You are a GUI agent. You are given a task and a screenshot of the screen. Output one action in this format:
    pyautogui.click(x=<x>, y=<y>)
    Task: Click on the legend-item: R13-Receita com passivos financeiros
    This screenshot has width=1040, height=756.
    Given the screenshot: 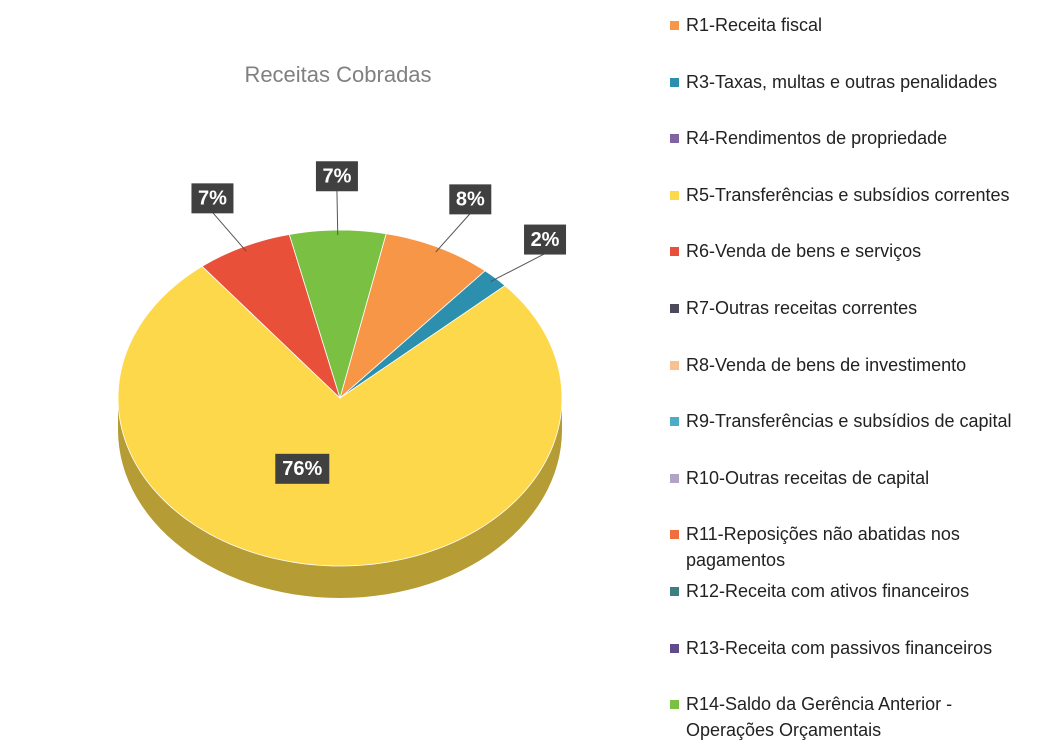 What is the action you would take?
    pyautogui.click(x=848, y=648)
    